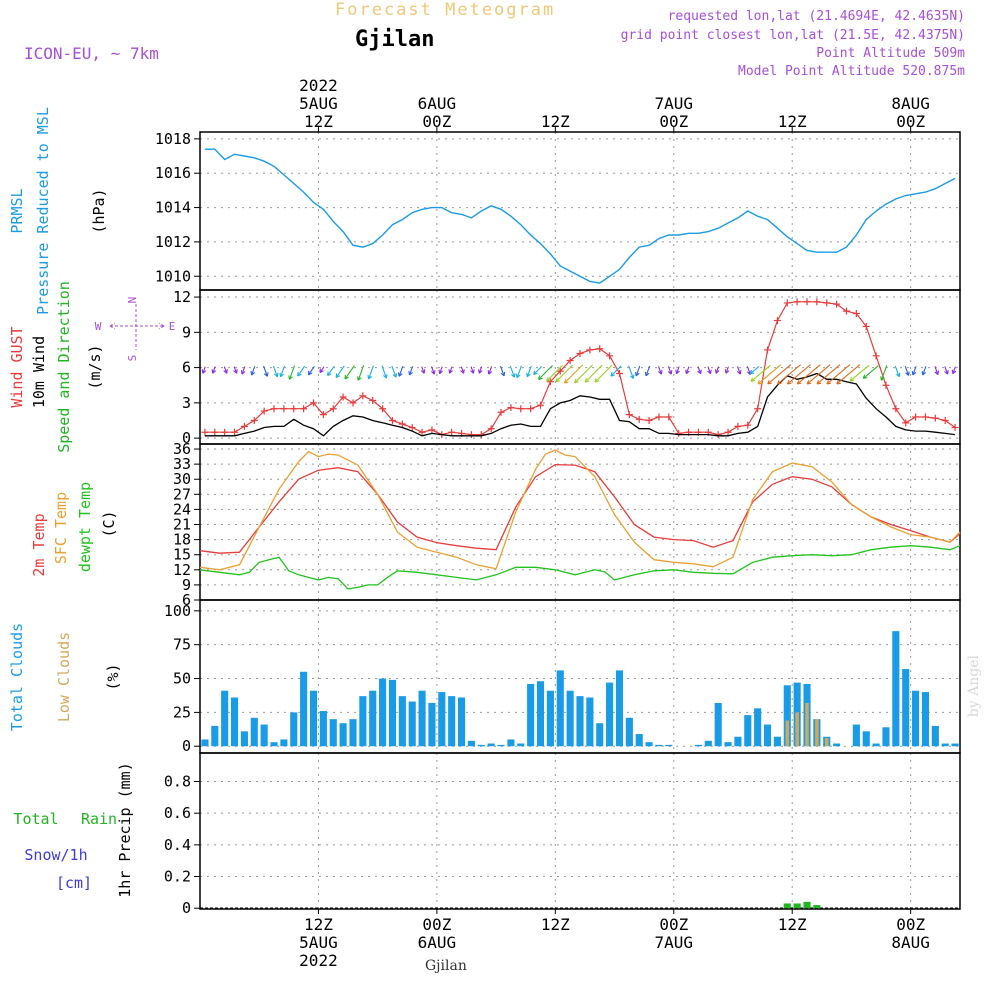 This screenshot has width=1000, height=1000. I want to click on legend-total: Total, so click(35, 819).